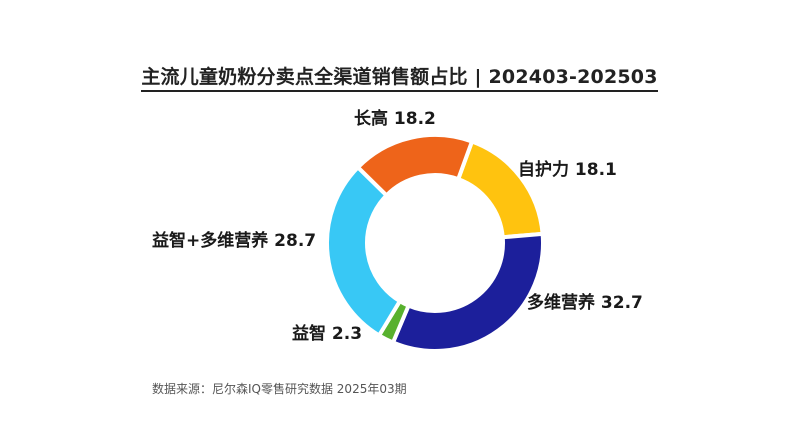  Describe the element at coordinates (327, 333) in the screenshot. I see `slice-label-3: 益智 2.3` at that location.